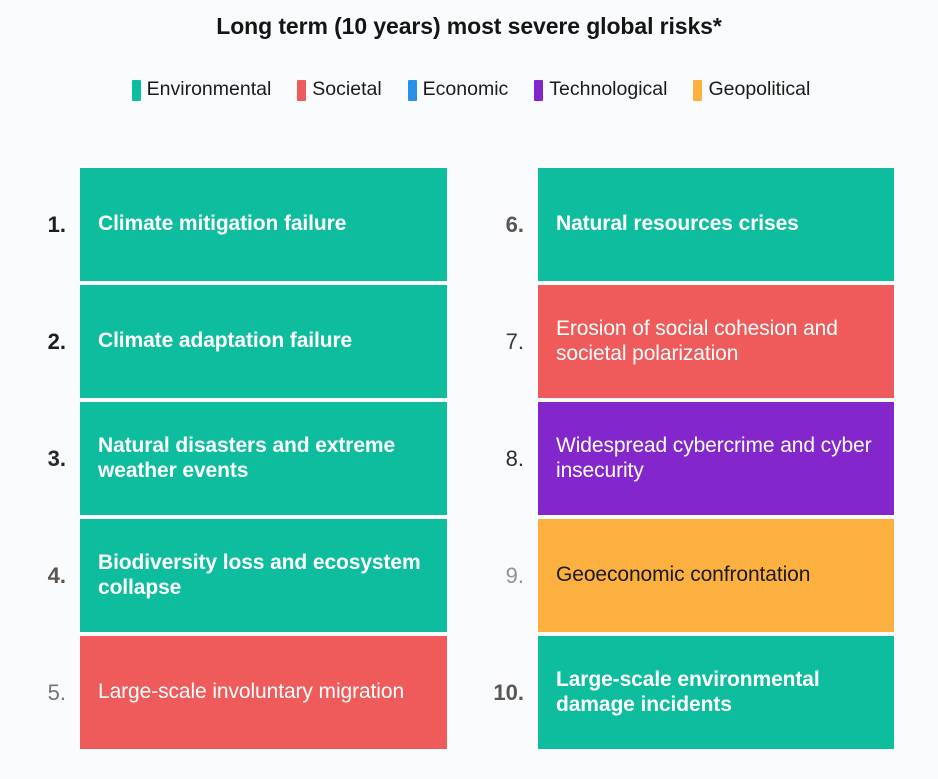 The image size is (938, 779). I want to click on risk-bar: Large-scale involuntary migration, so click(263, 692).